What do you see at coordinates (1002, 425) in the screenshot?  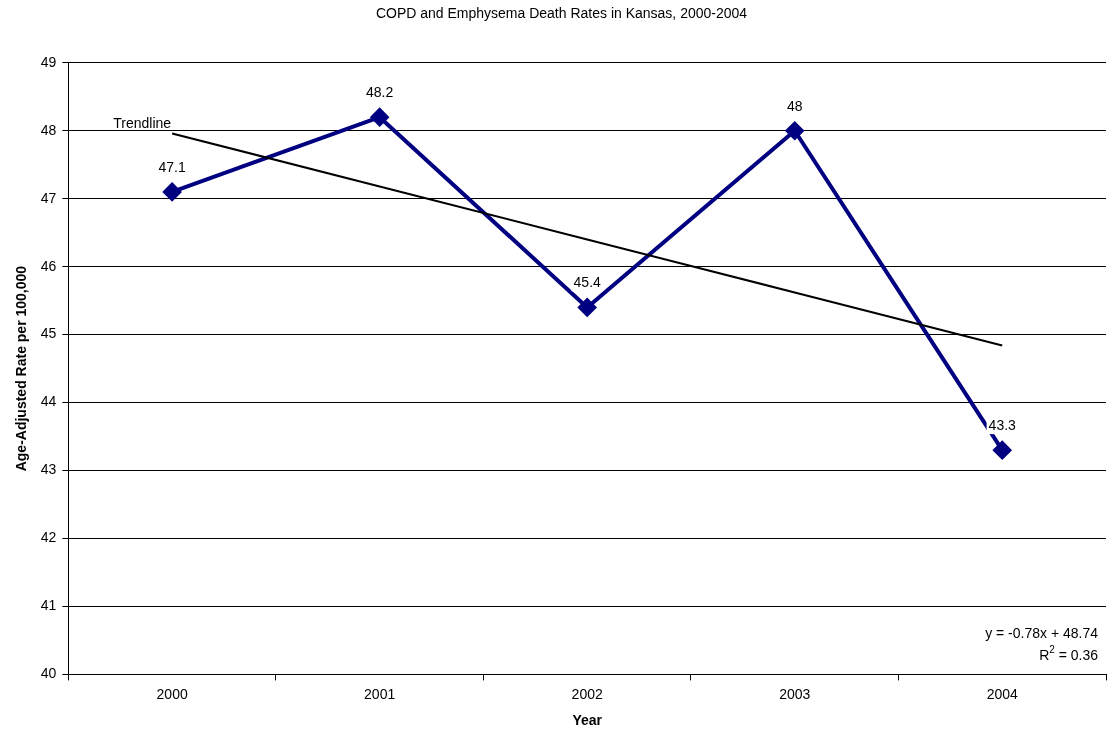 I see `data-label: 43.3` at bounding box center [1002, 425].